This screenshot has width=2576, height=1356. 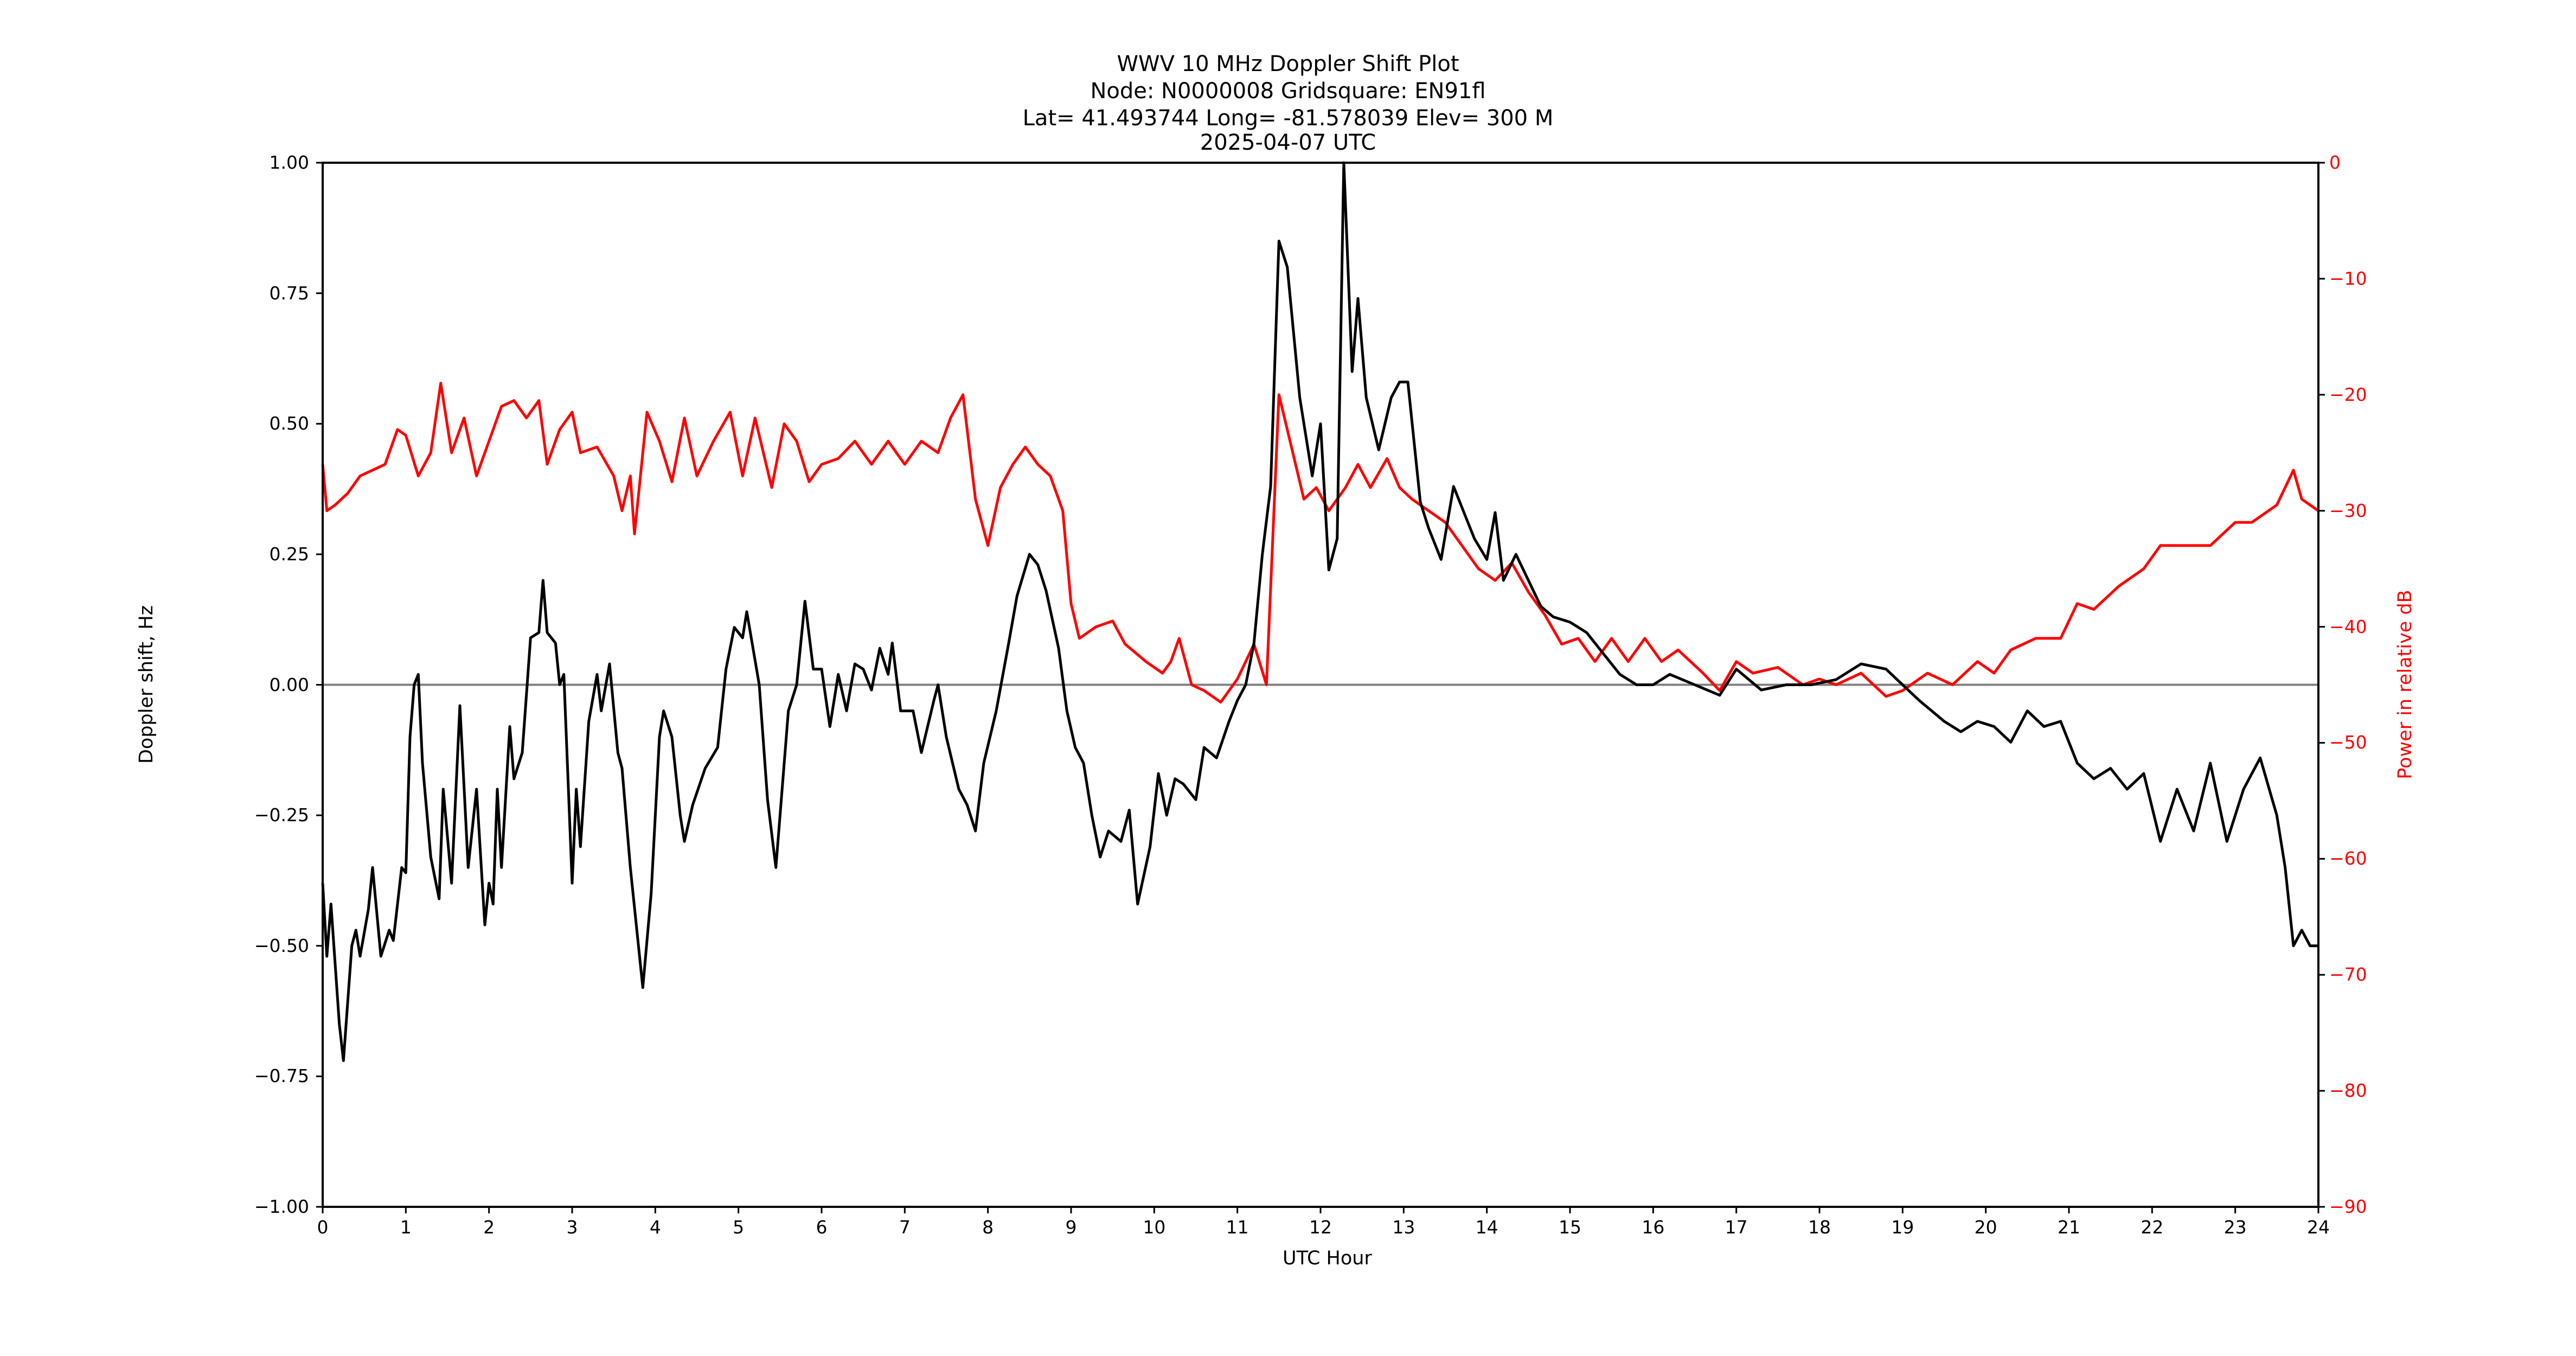 I want to click on x-tick-label: 17, so click(x=1736, y=1227).